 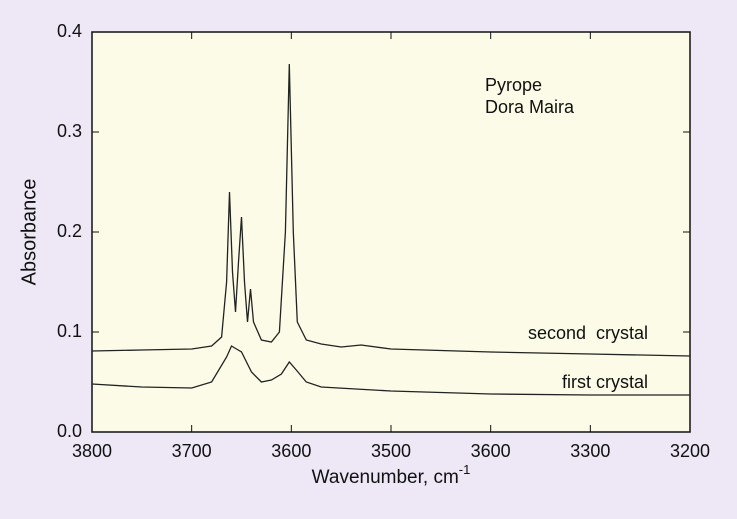 What do you see at coordinates (513, 85) in the screenshot?
I see `annotation: Pyrope` at bounding box center [513, 85].